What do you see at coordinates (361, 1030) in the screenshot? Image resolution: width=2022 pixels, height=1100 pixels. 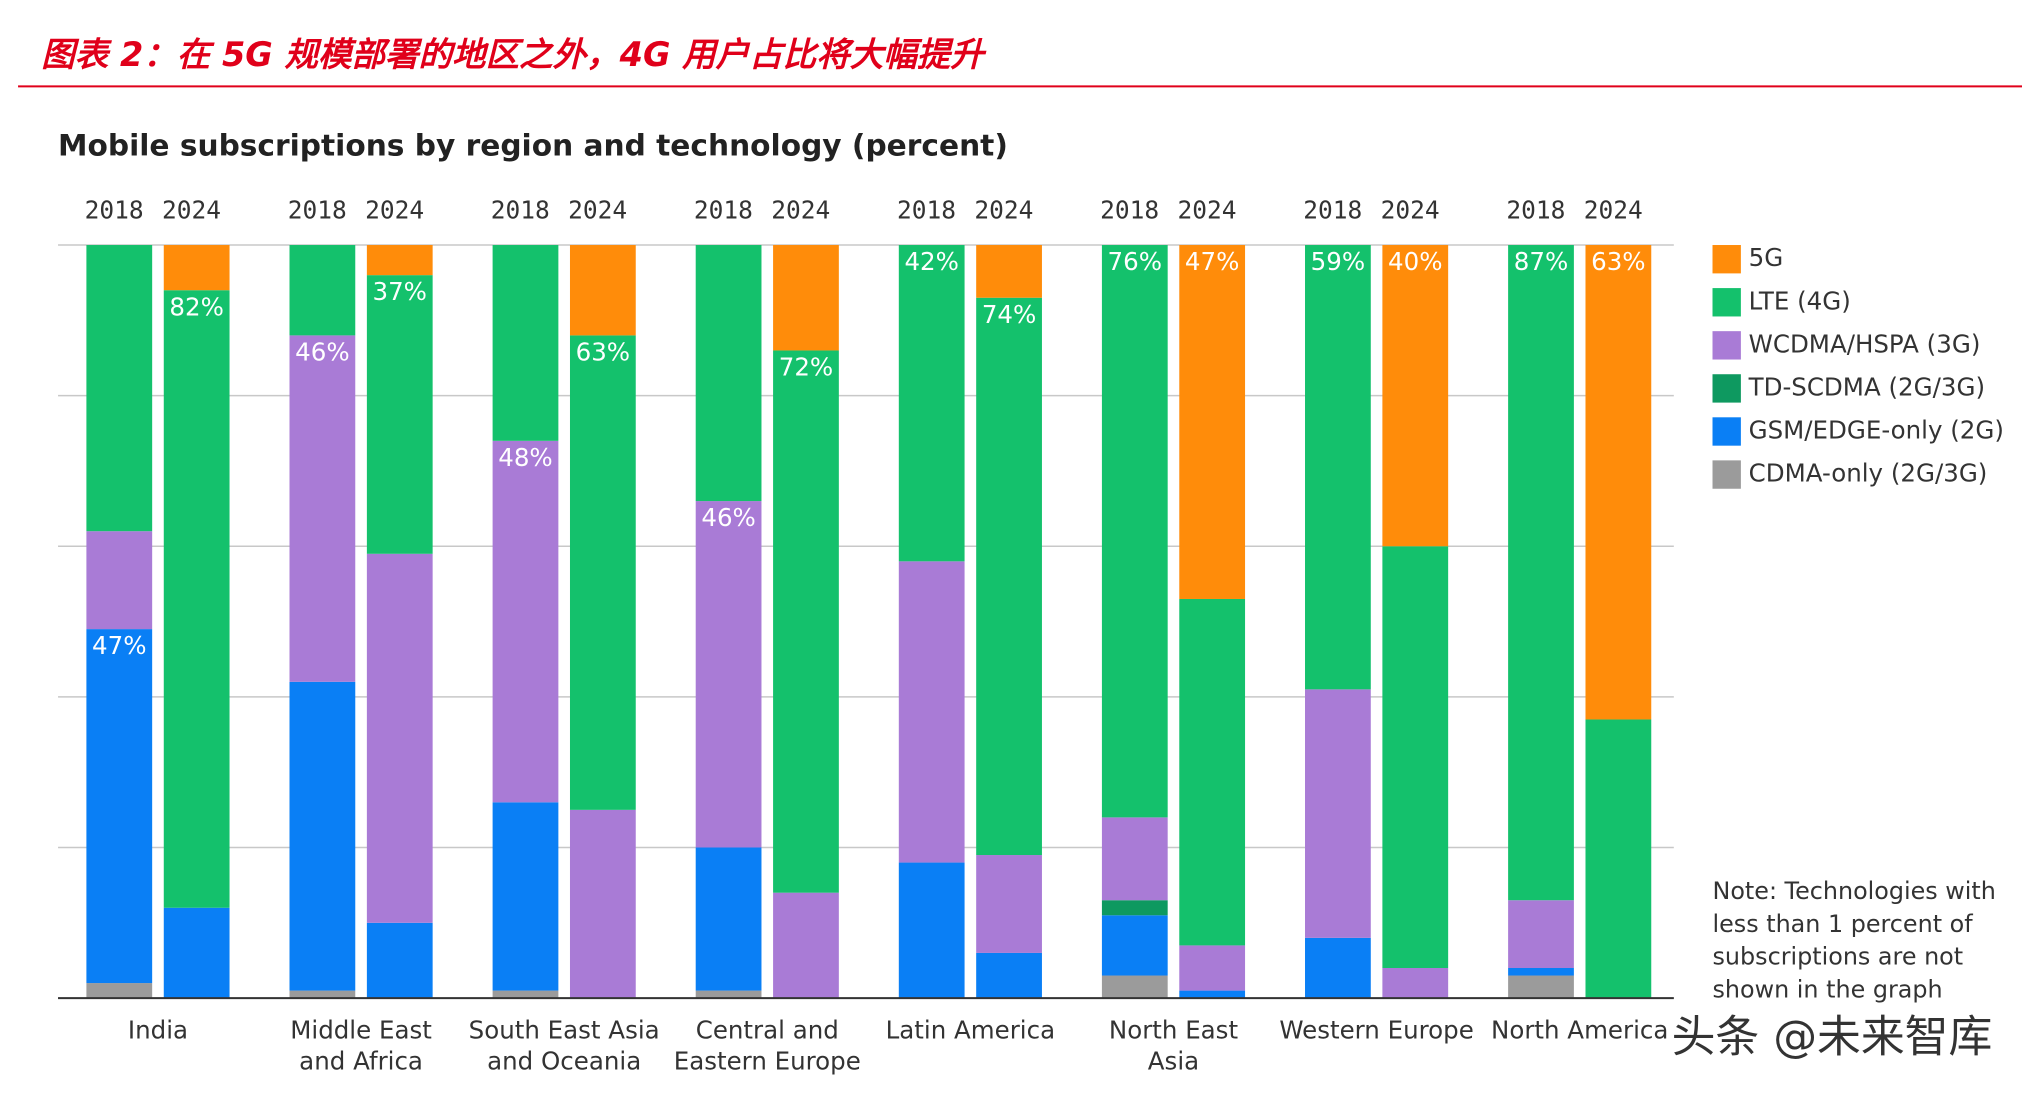 I see `group-label: Middle East` at bounding box center [361, 1030].